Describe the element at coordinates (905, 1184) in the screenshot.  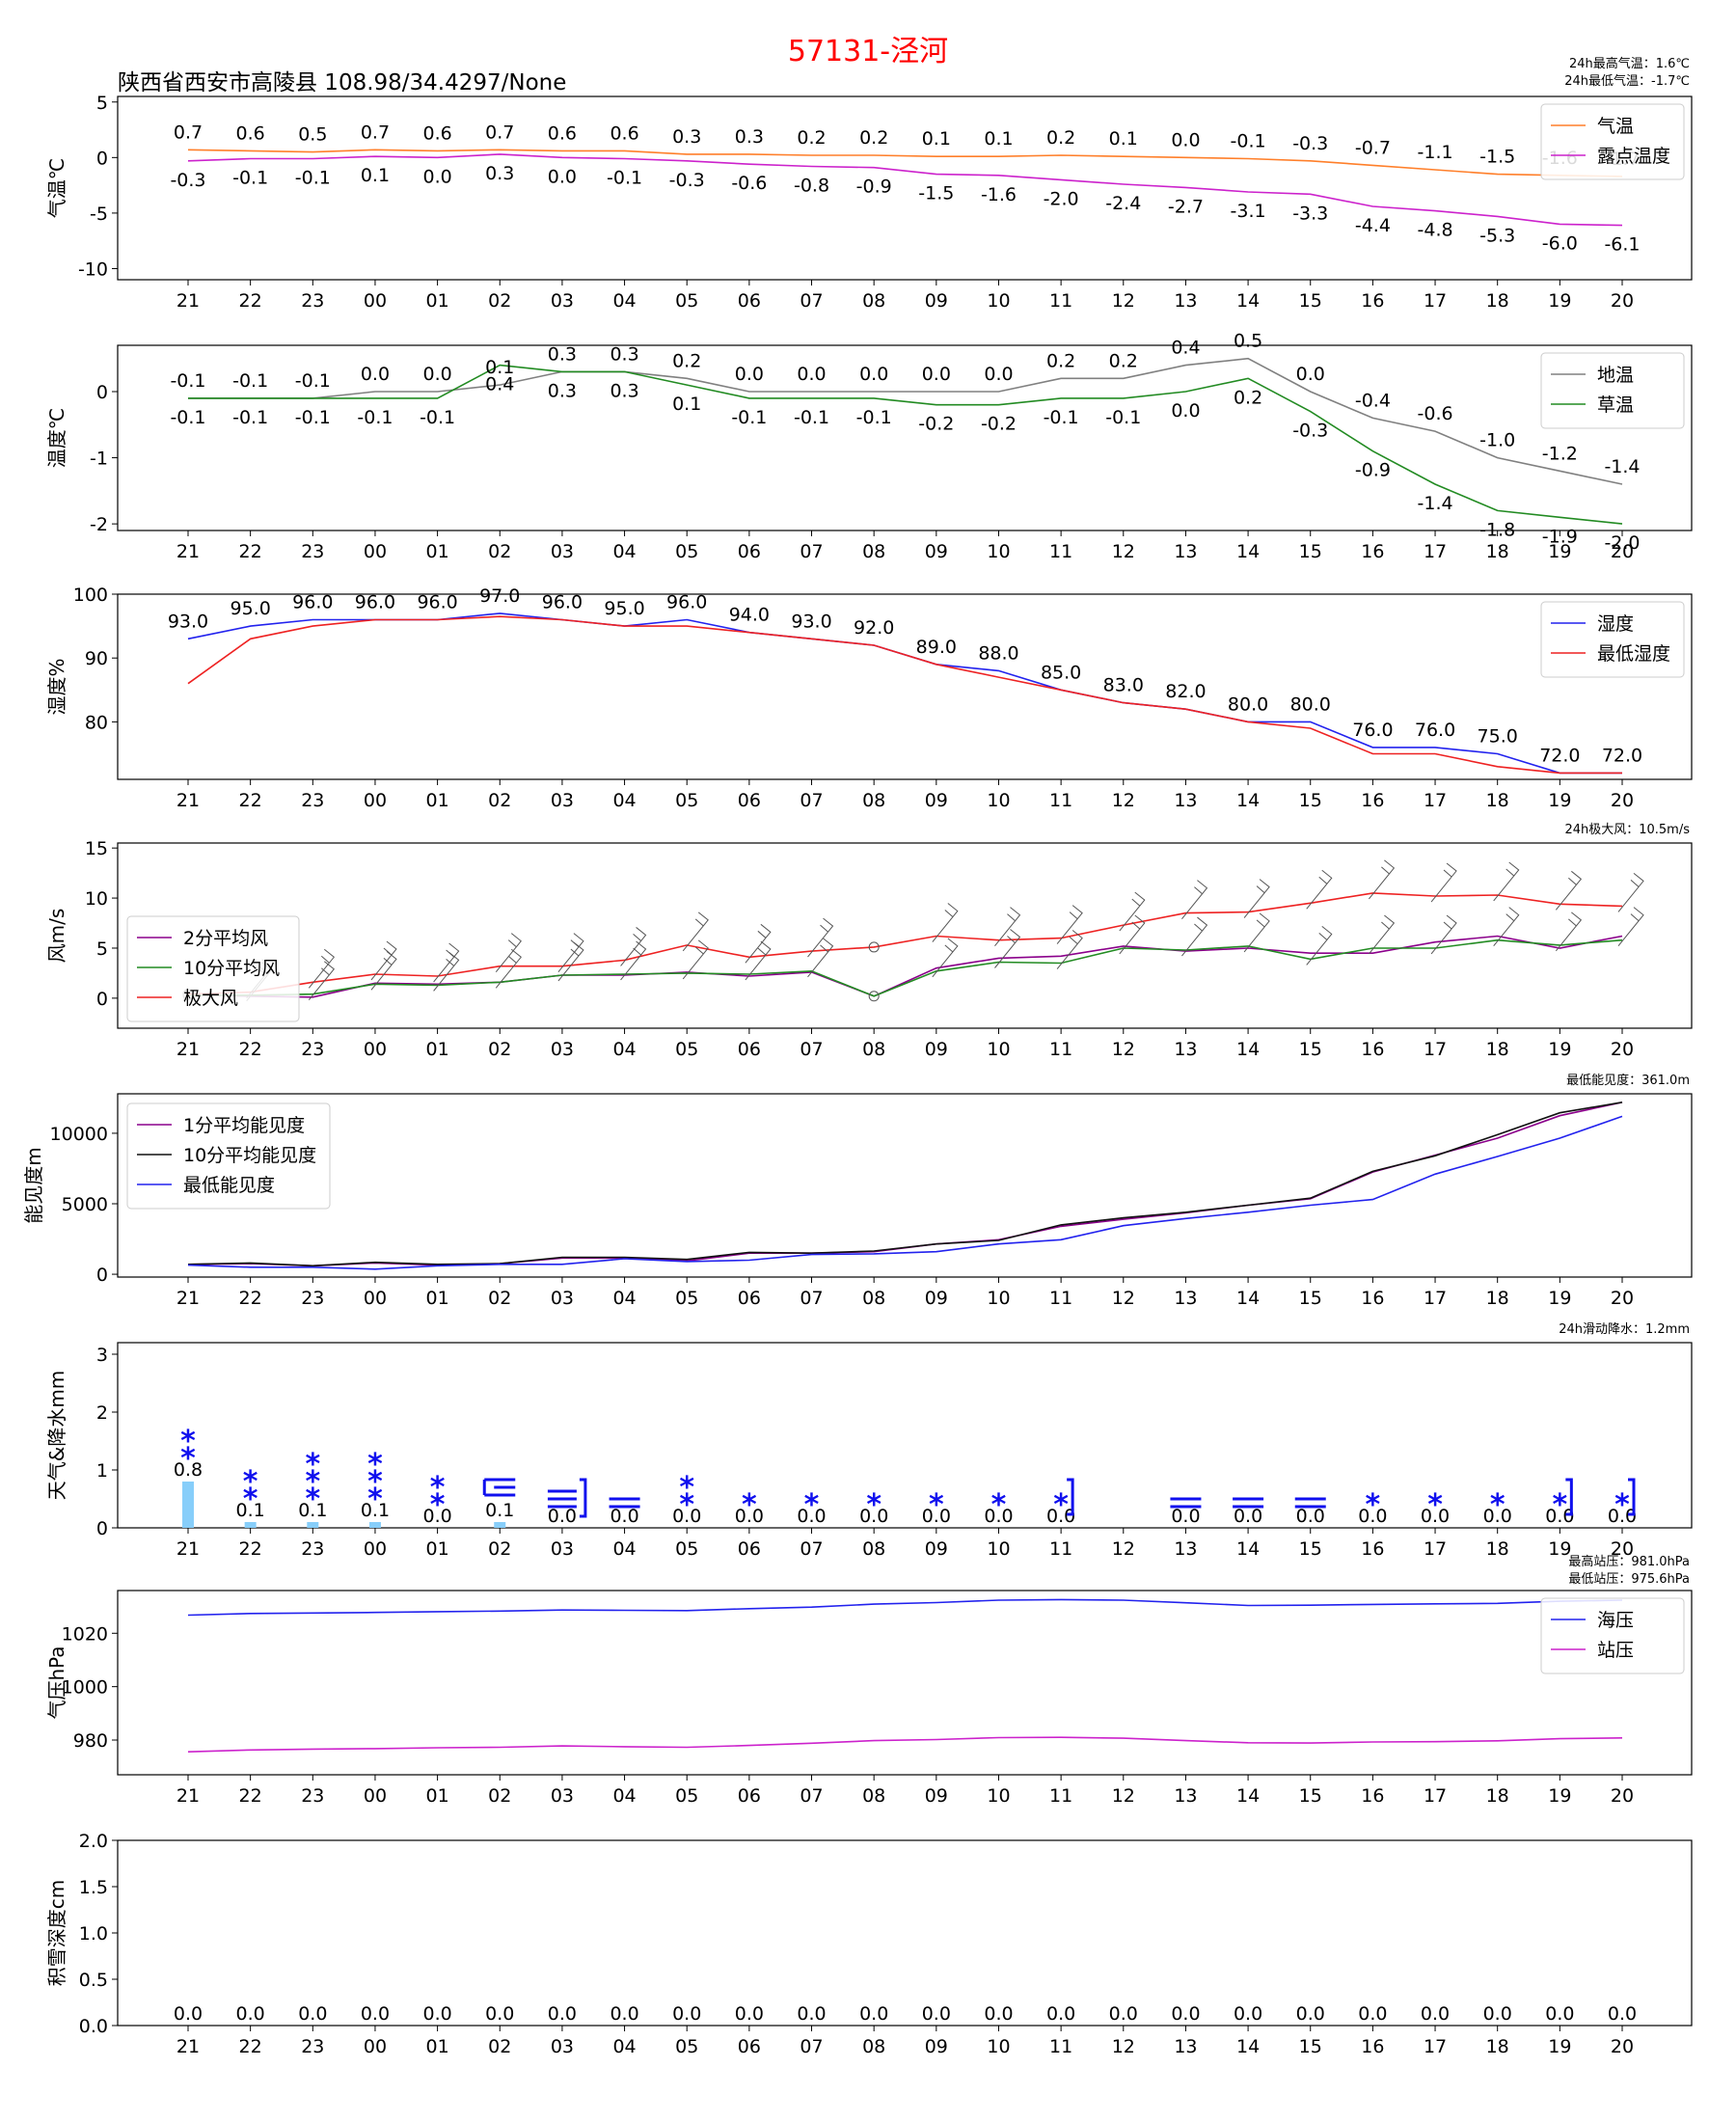
I see `series-line-1分平均能见度` at that location.